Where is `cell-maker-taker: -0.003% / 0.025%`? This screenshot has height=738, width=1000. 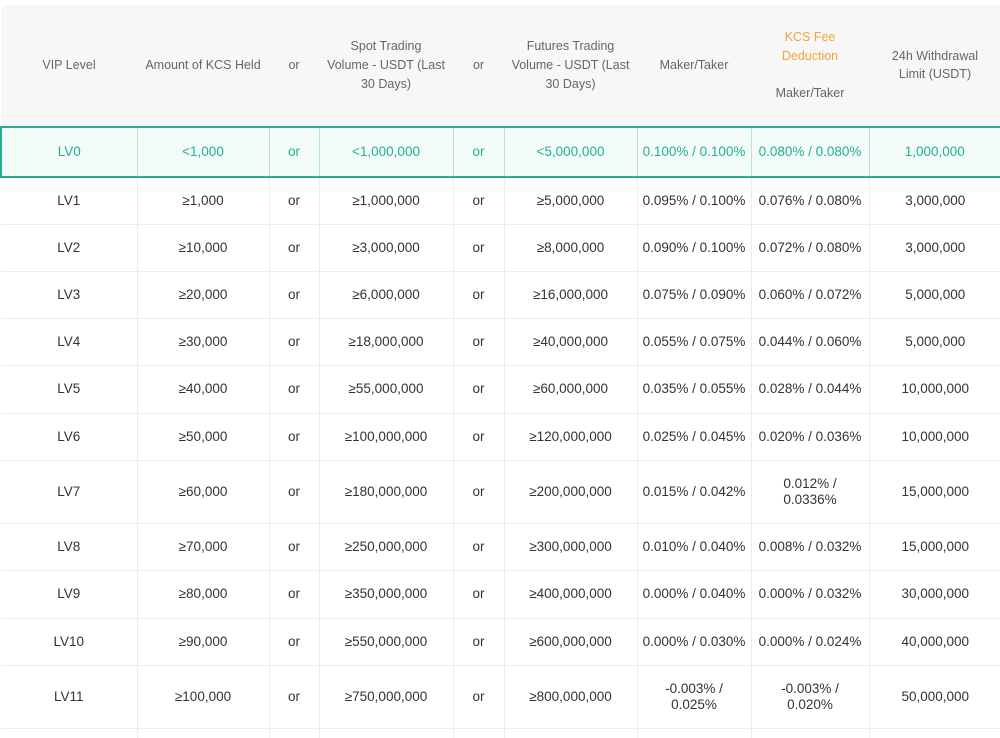 cell-maker-taker: -0.003% / 0.025% is located at coordinates (693, 697).